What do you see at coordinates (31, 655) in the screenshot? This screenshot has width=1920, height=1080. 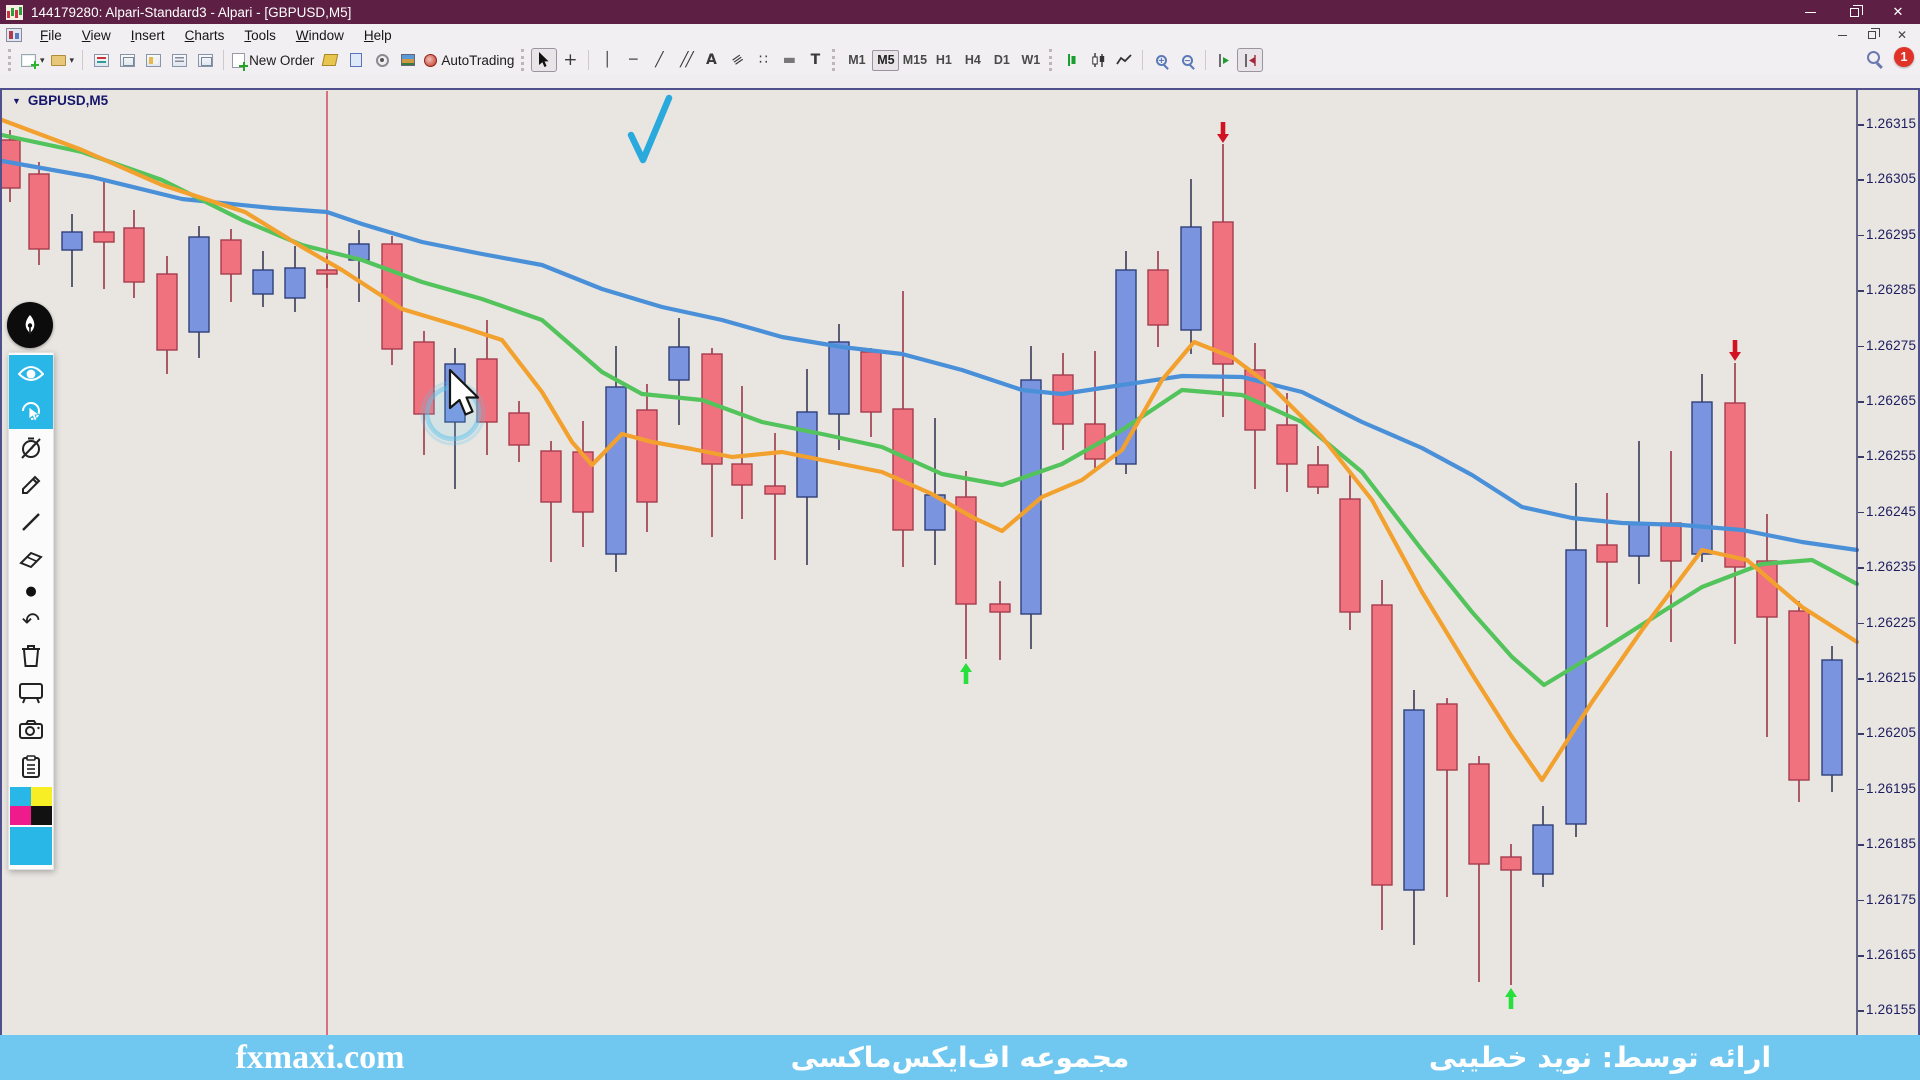 I see `clear-all-button` at bounding box center [31, 655].